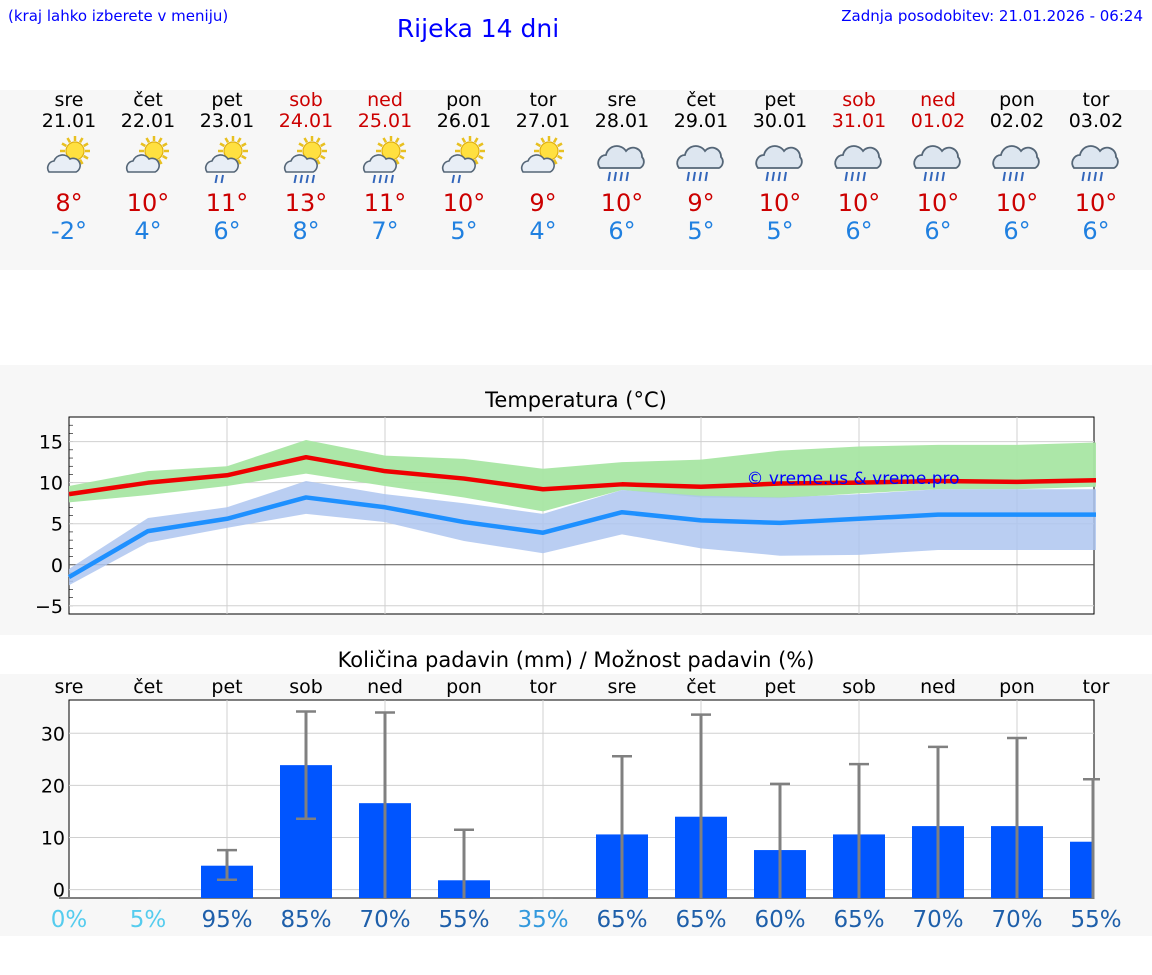 This screenshot has height=975, width=1152. Describe the element at coordinates (542, 920) in the screenshot. I see `precip-probability: 35%` at that location.